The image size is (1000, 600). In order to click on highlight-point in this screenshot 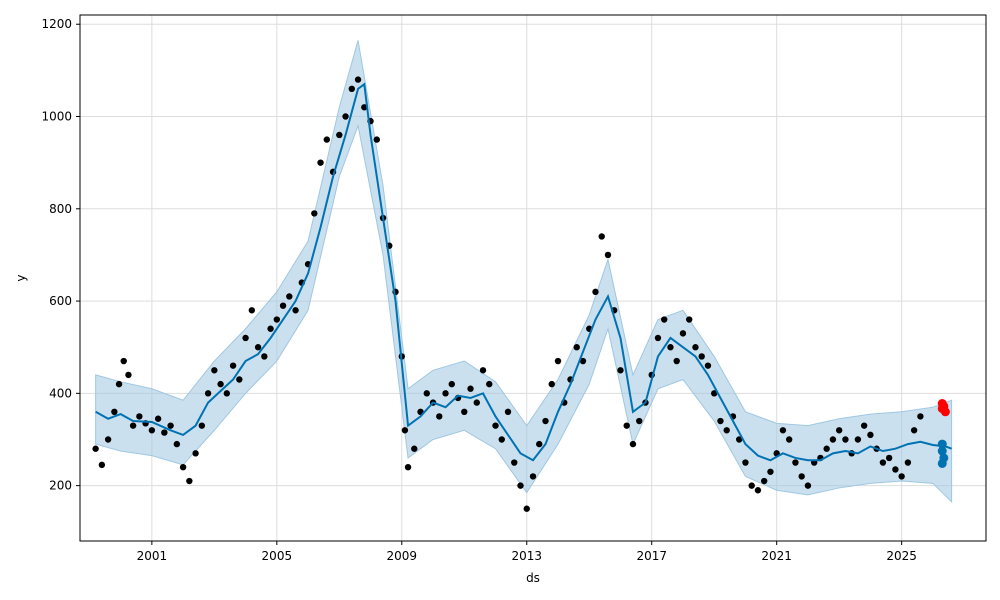, I will do `click(942, 404)`.